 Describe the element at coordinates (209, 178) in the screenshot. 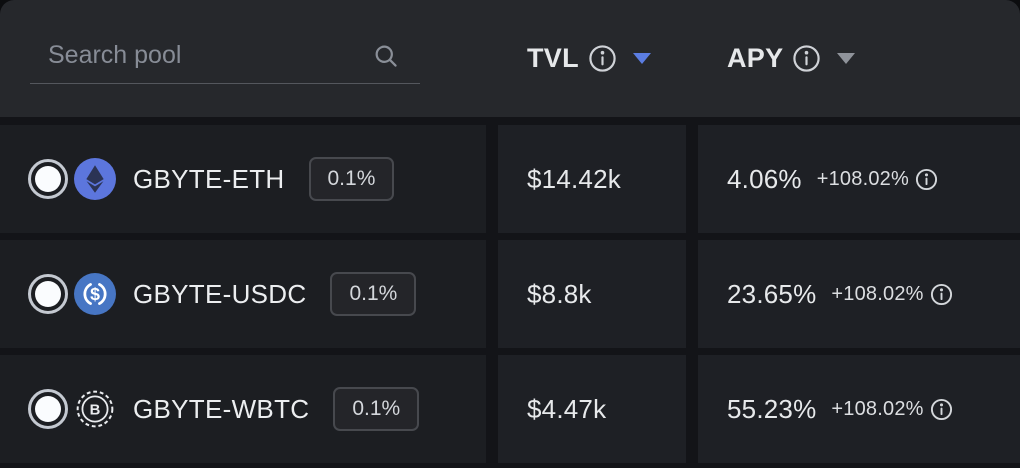

I see `pair-name: GBYTE-ETH` at that location.